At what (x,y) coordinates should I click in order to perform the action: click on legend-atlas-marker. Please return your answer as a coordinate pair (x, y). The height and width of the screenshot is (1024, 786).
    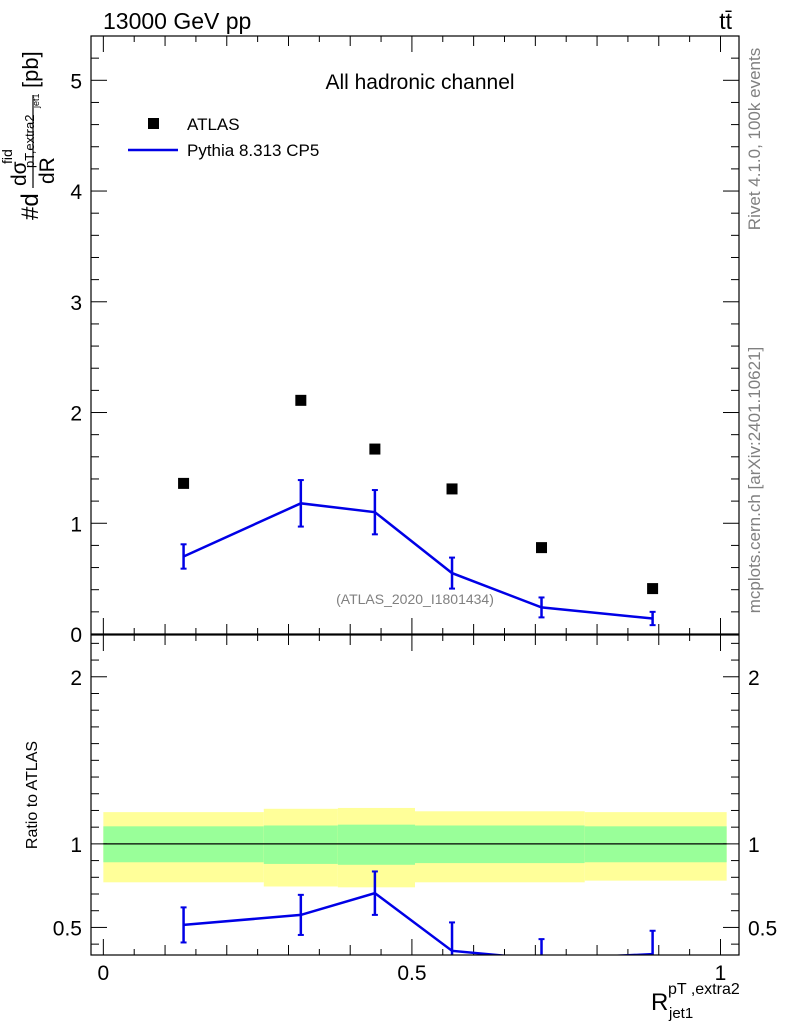
    Looking at the image, I should click on (153, 123).